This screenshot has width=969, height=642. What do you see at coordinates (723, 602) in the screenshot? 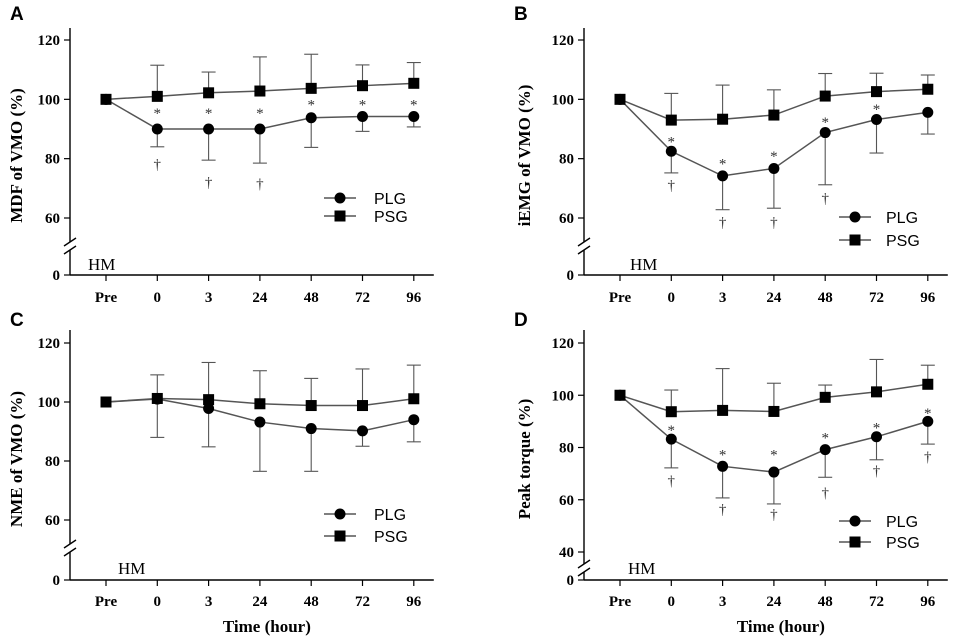
I see `x-tick-label: 3` at bounding box center [723, 602].